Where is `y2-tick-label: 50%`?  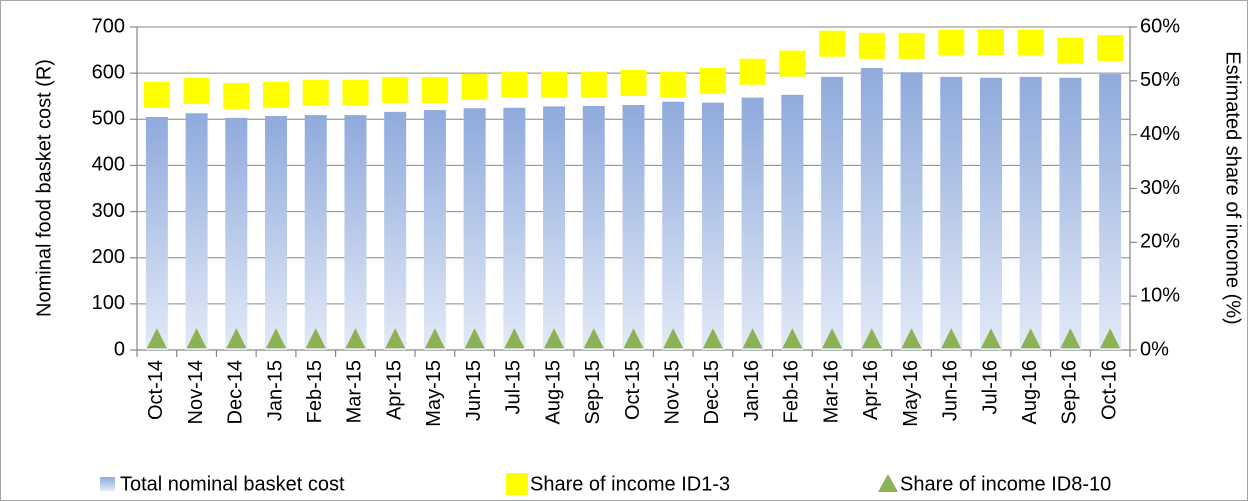
y2-tick-label: 50% is located at coordinates (1160, 80).